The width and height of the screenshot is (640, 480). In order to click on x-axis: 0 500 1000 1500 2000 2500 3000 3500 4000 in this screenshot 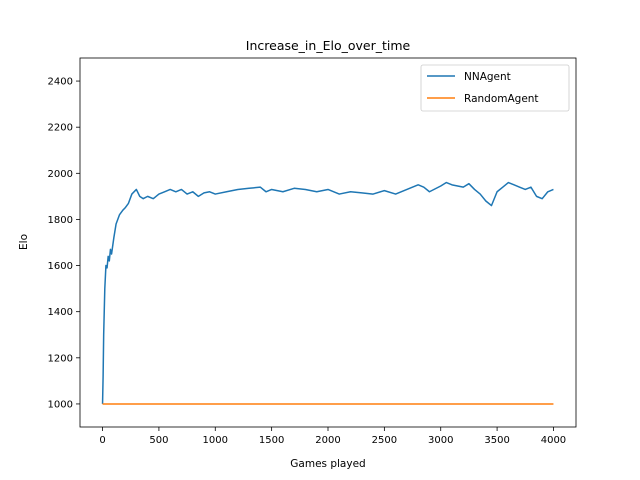, I will do `click(332, 436)`.